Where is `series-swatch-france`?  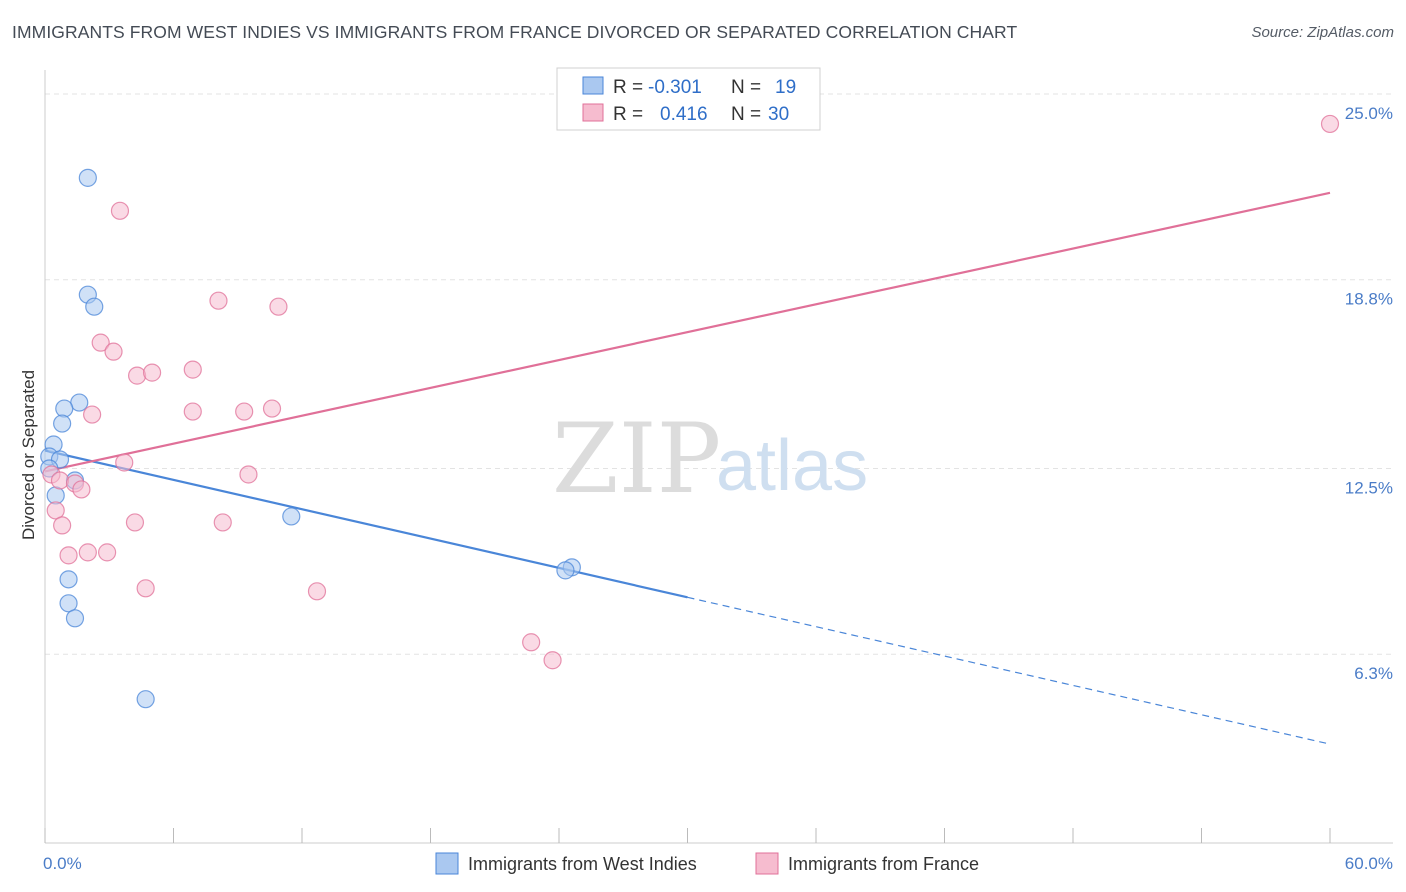 series-swatch-france is located at coordinates (767, 863).